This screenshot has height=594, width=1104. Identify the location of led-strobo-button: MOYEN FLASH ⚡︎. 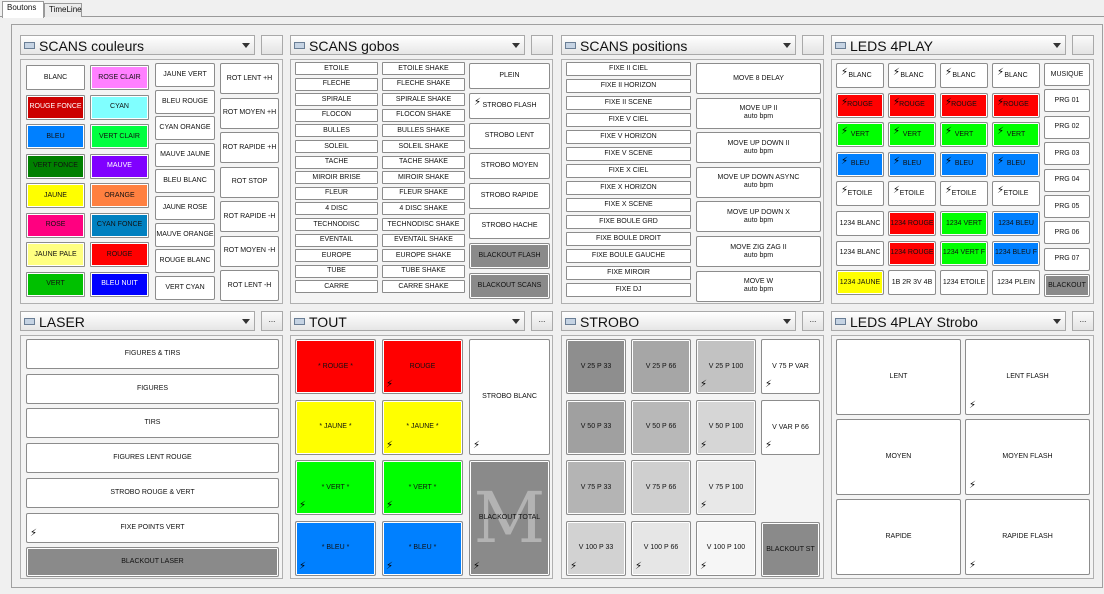
(1027, 457).